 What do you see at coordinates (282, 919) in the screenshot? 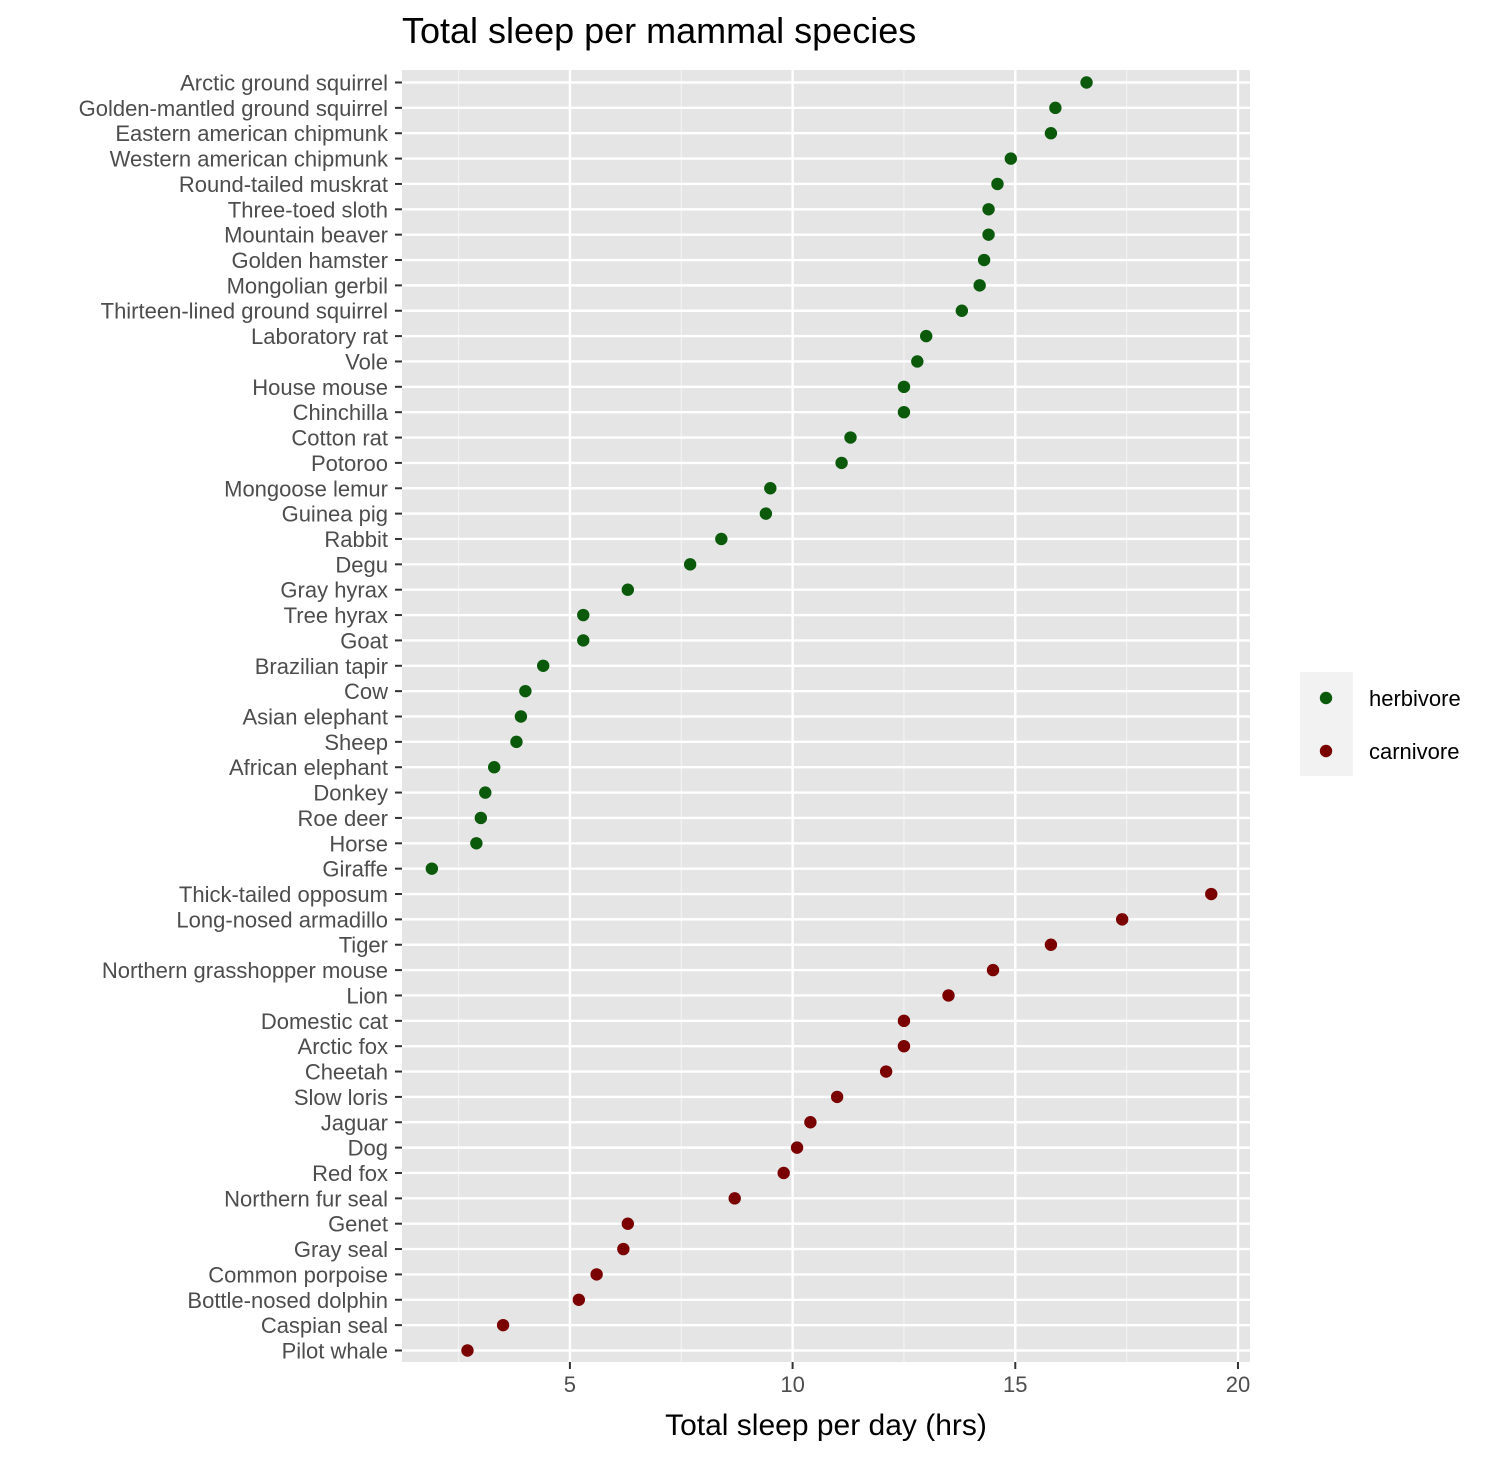
I see `y-tick-label: Long-nosed armadillo` at bounding box center [282, 919].